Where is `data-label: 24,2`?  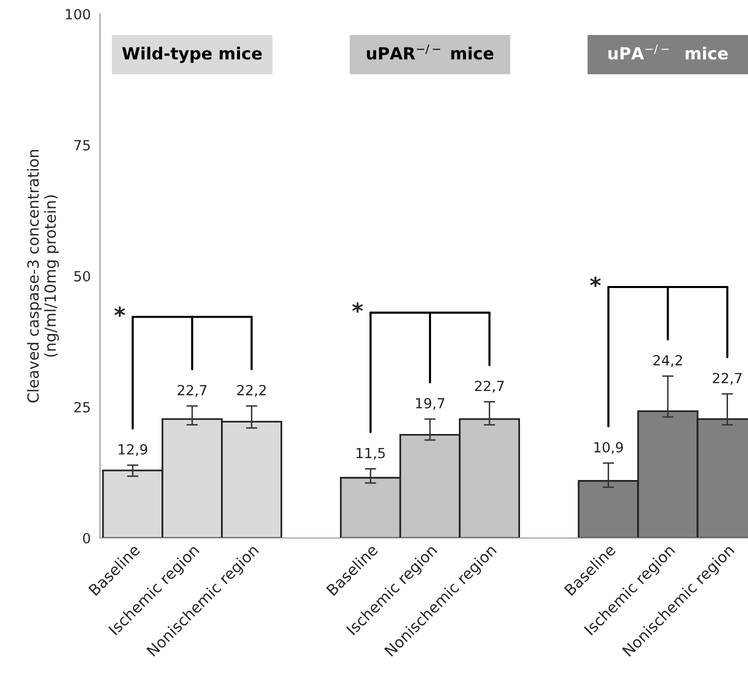
data-label: 24,2 is located at coordinates (667, 361).